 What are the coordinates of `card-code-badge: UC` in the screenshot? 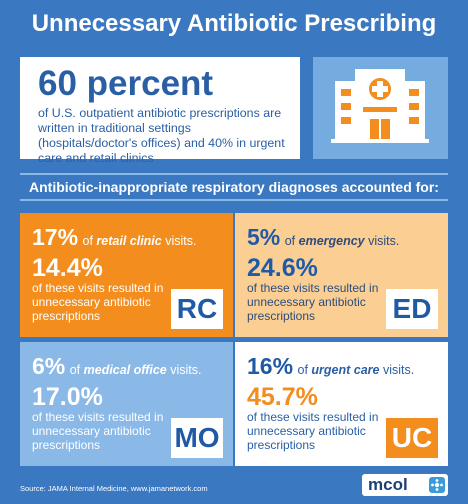 It's located at (412, 438).